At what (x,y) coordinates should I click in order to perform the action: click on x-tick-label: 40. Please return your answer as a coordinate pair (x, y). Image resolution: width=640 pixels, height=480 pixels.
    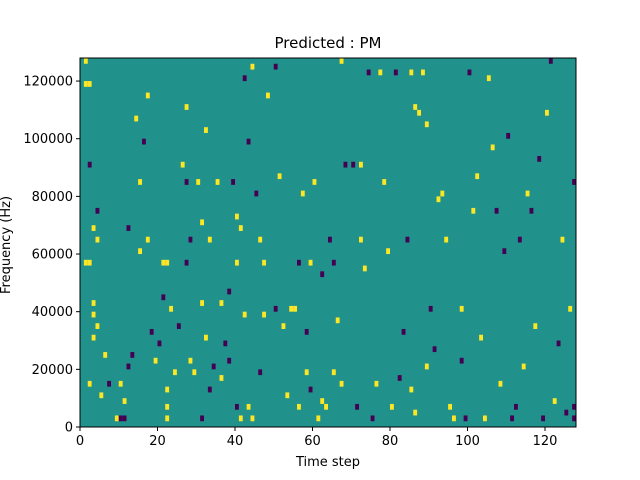
    Looking at the image, I should click on (235, 441).